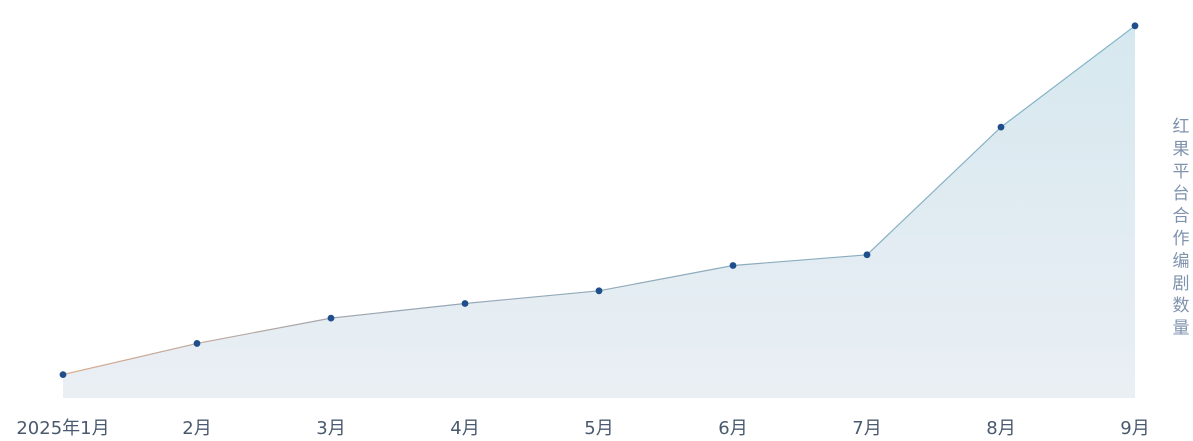 This screenshot has width=1193, height=441. I want to click on y-axis-title: 红果平台合作编剧数量, so click(1181, 228).